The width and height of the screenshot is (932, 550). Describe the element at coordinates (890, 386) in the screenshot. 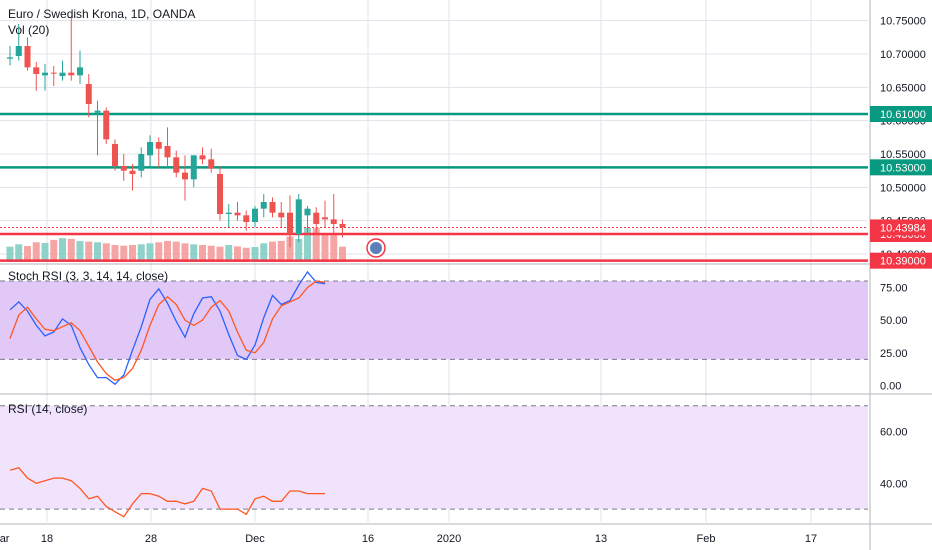

I see `oscillator-tick-label: 0.00` at that location.